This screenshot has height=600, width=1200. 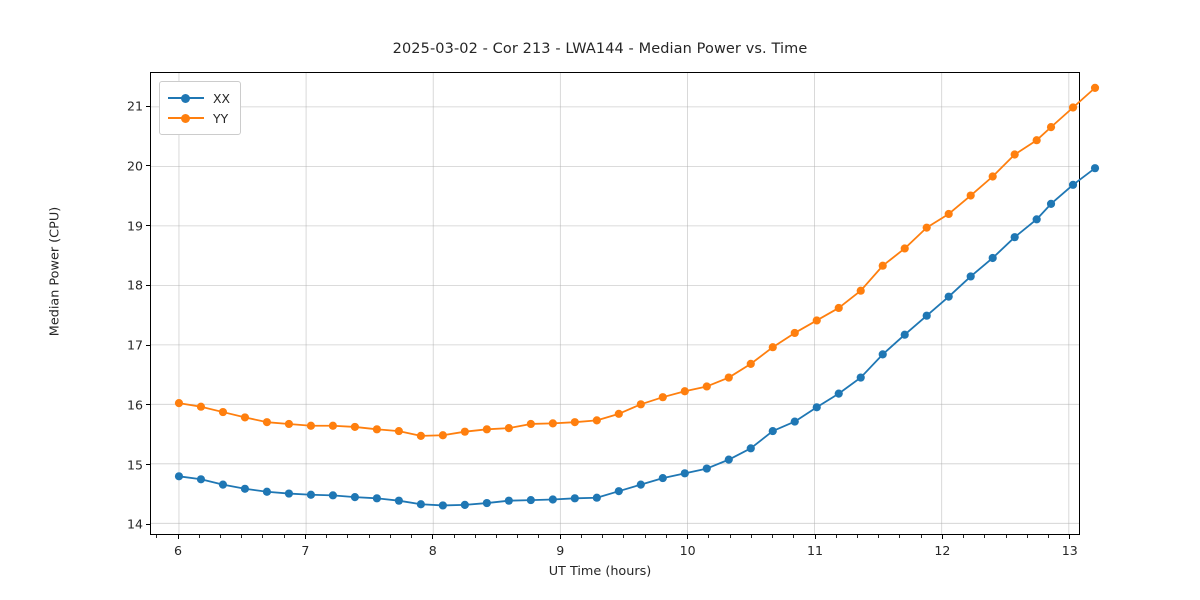 I want to click on y-tick-label: 16, so click(x=134, y=405).